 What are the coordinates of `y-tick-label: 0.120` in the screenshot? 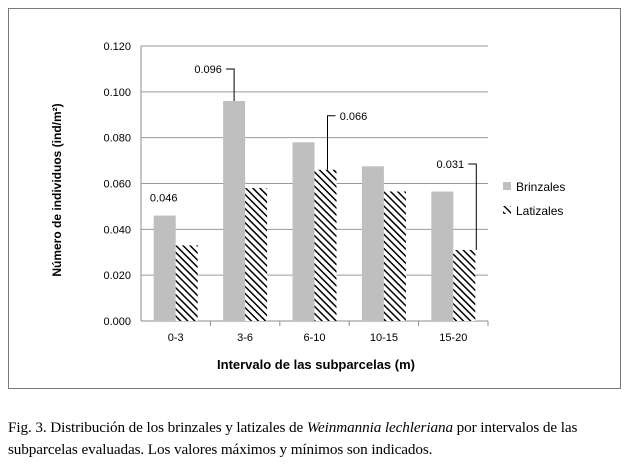 It's located at (117, 47).